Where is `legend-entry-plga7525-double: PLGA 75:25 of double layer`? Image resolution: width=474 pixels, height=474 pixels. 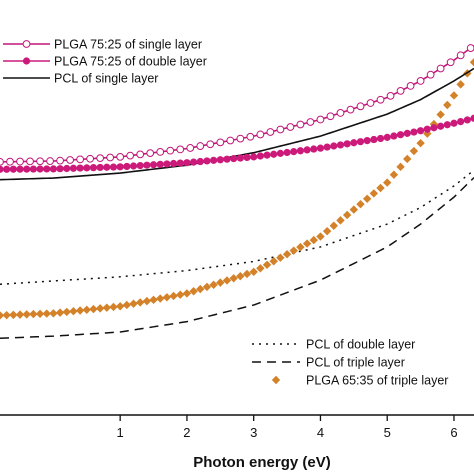
legend-entry-plga7525-double: PLGA 75:25 of double layer is located at coordinates (105, 62).